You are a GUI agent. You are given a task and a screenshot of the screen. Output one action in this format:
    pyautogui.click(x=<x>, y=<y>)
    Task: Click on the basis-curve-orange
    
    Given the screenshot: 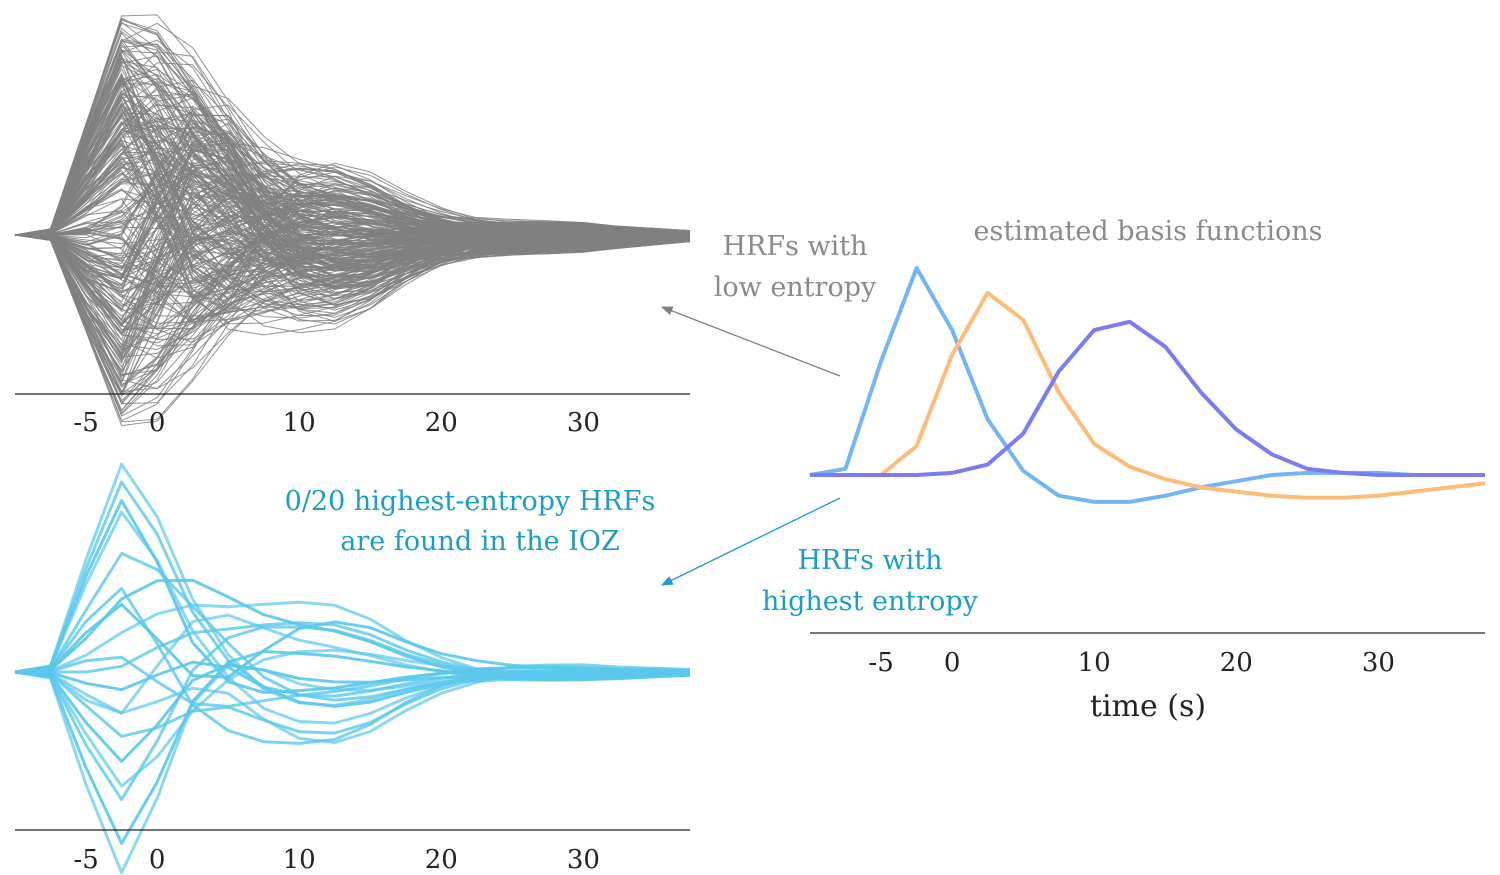 What is the action you would take?
    pyautogui.click(x=1148, y=395)
    